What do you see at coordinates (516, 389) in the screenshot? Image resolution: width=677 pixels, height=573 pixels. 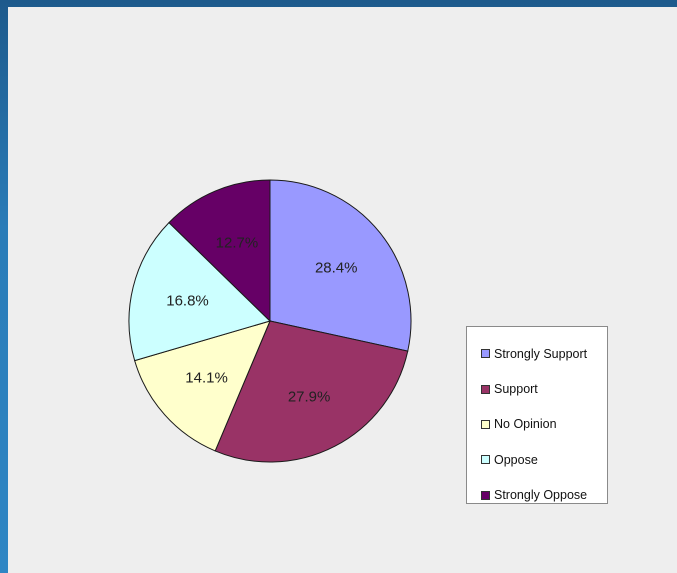 I see `legend-label-support: Support` at bounding box center [516, 389].